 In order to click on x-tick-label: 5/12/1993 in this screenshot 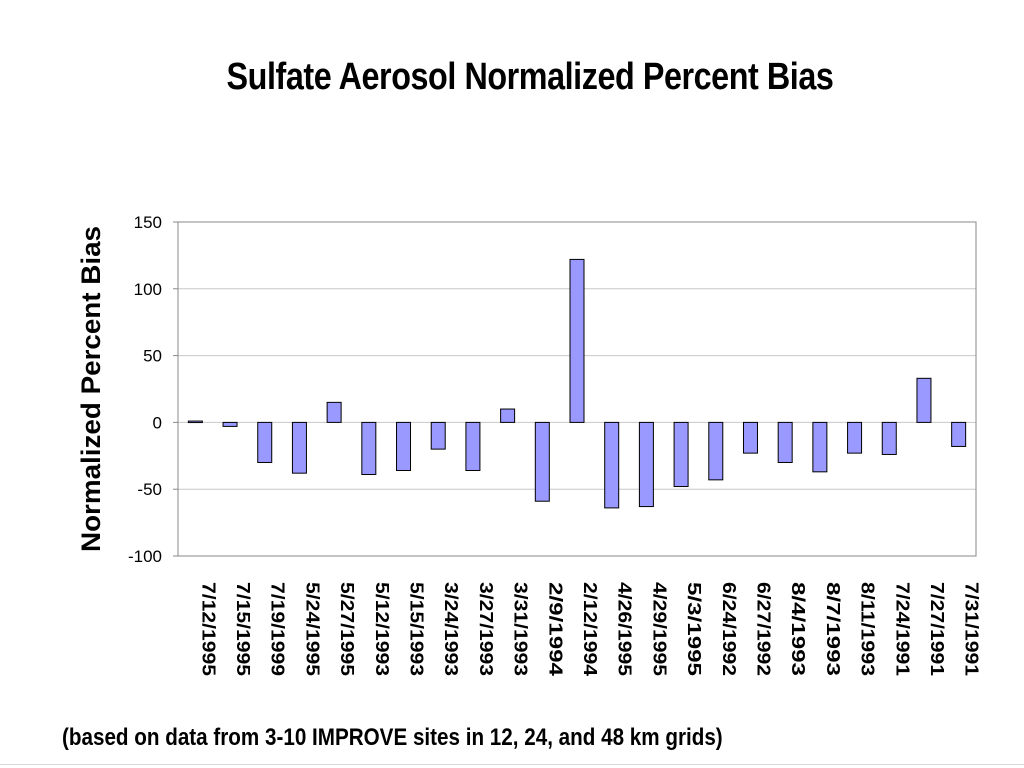, I will do `click(382, 629)`.